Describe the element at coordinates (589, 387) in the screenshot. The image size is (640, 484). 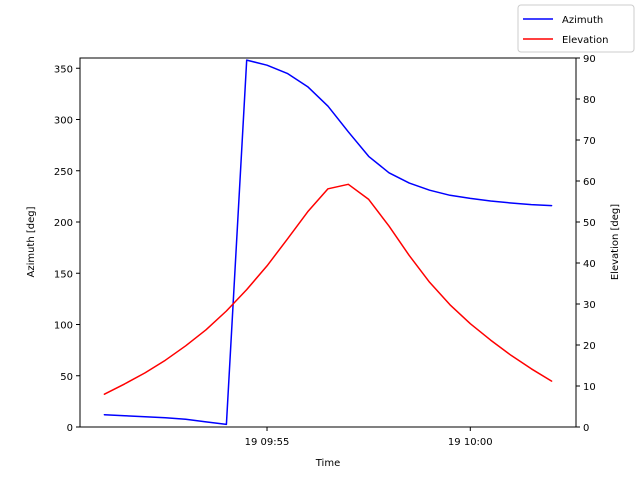
I see `right-y-tick-label: 10` at that location.